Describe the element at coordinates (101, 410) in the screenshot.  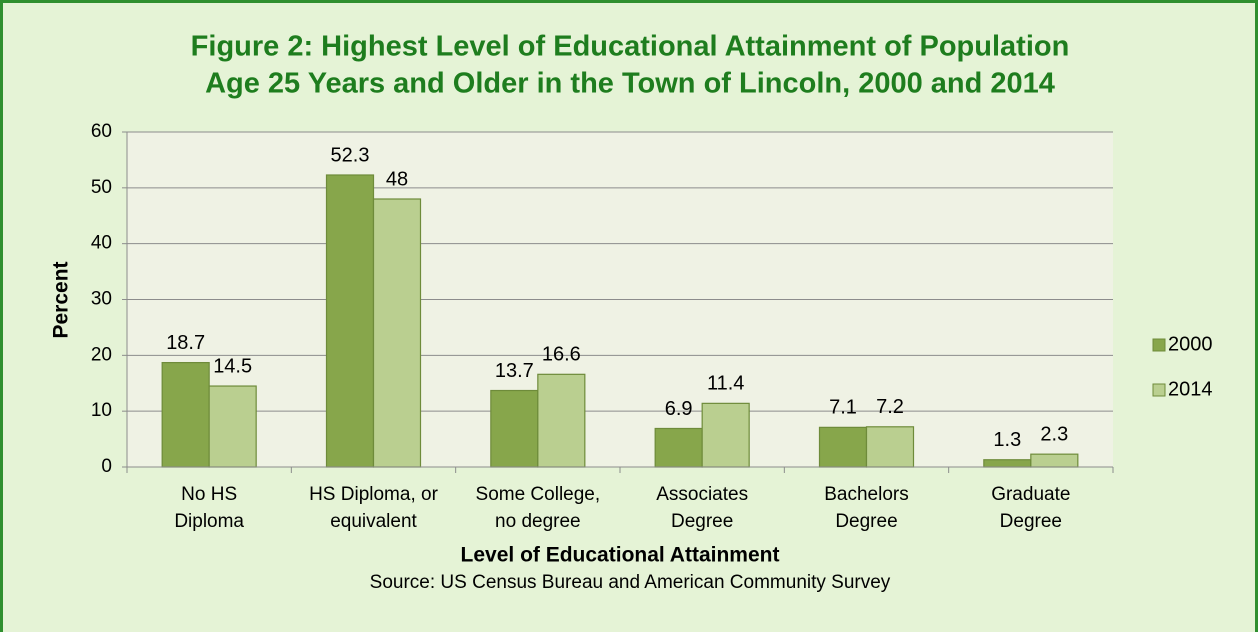
I see `y-tick-label: 10` at that location.